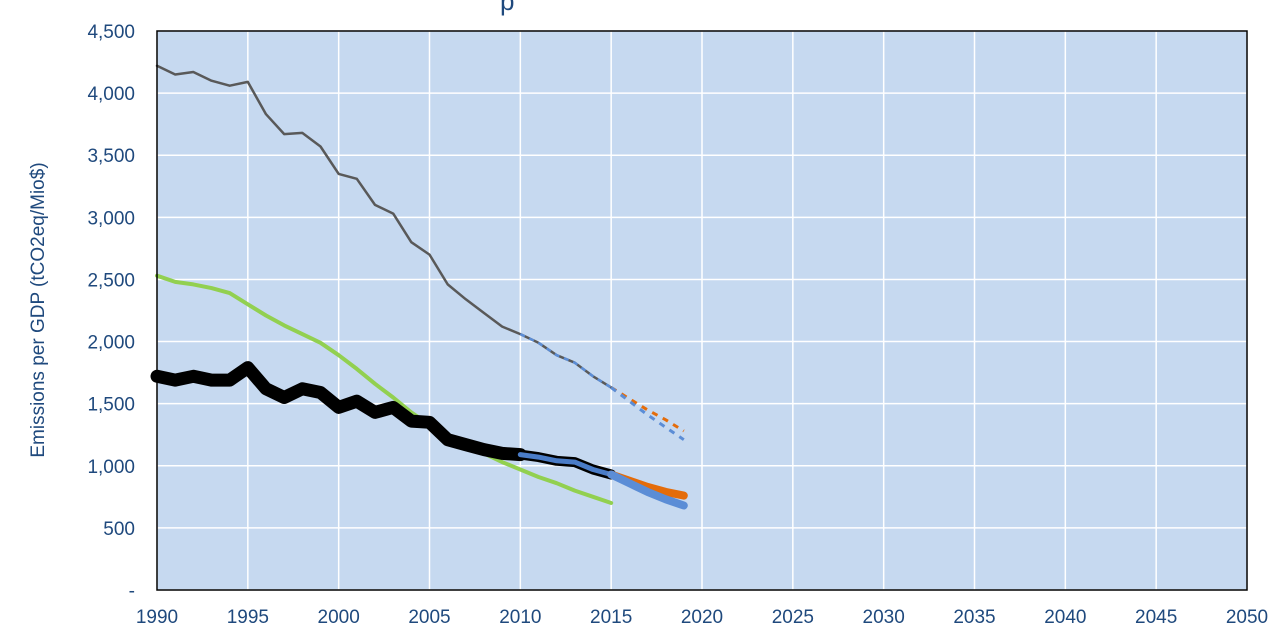 The width and height of the screenshot is (1275, 634). I want to click on x-tick-label: 1995, so click(248, 617).